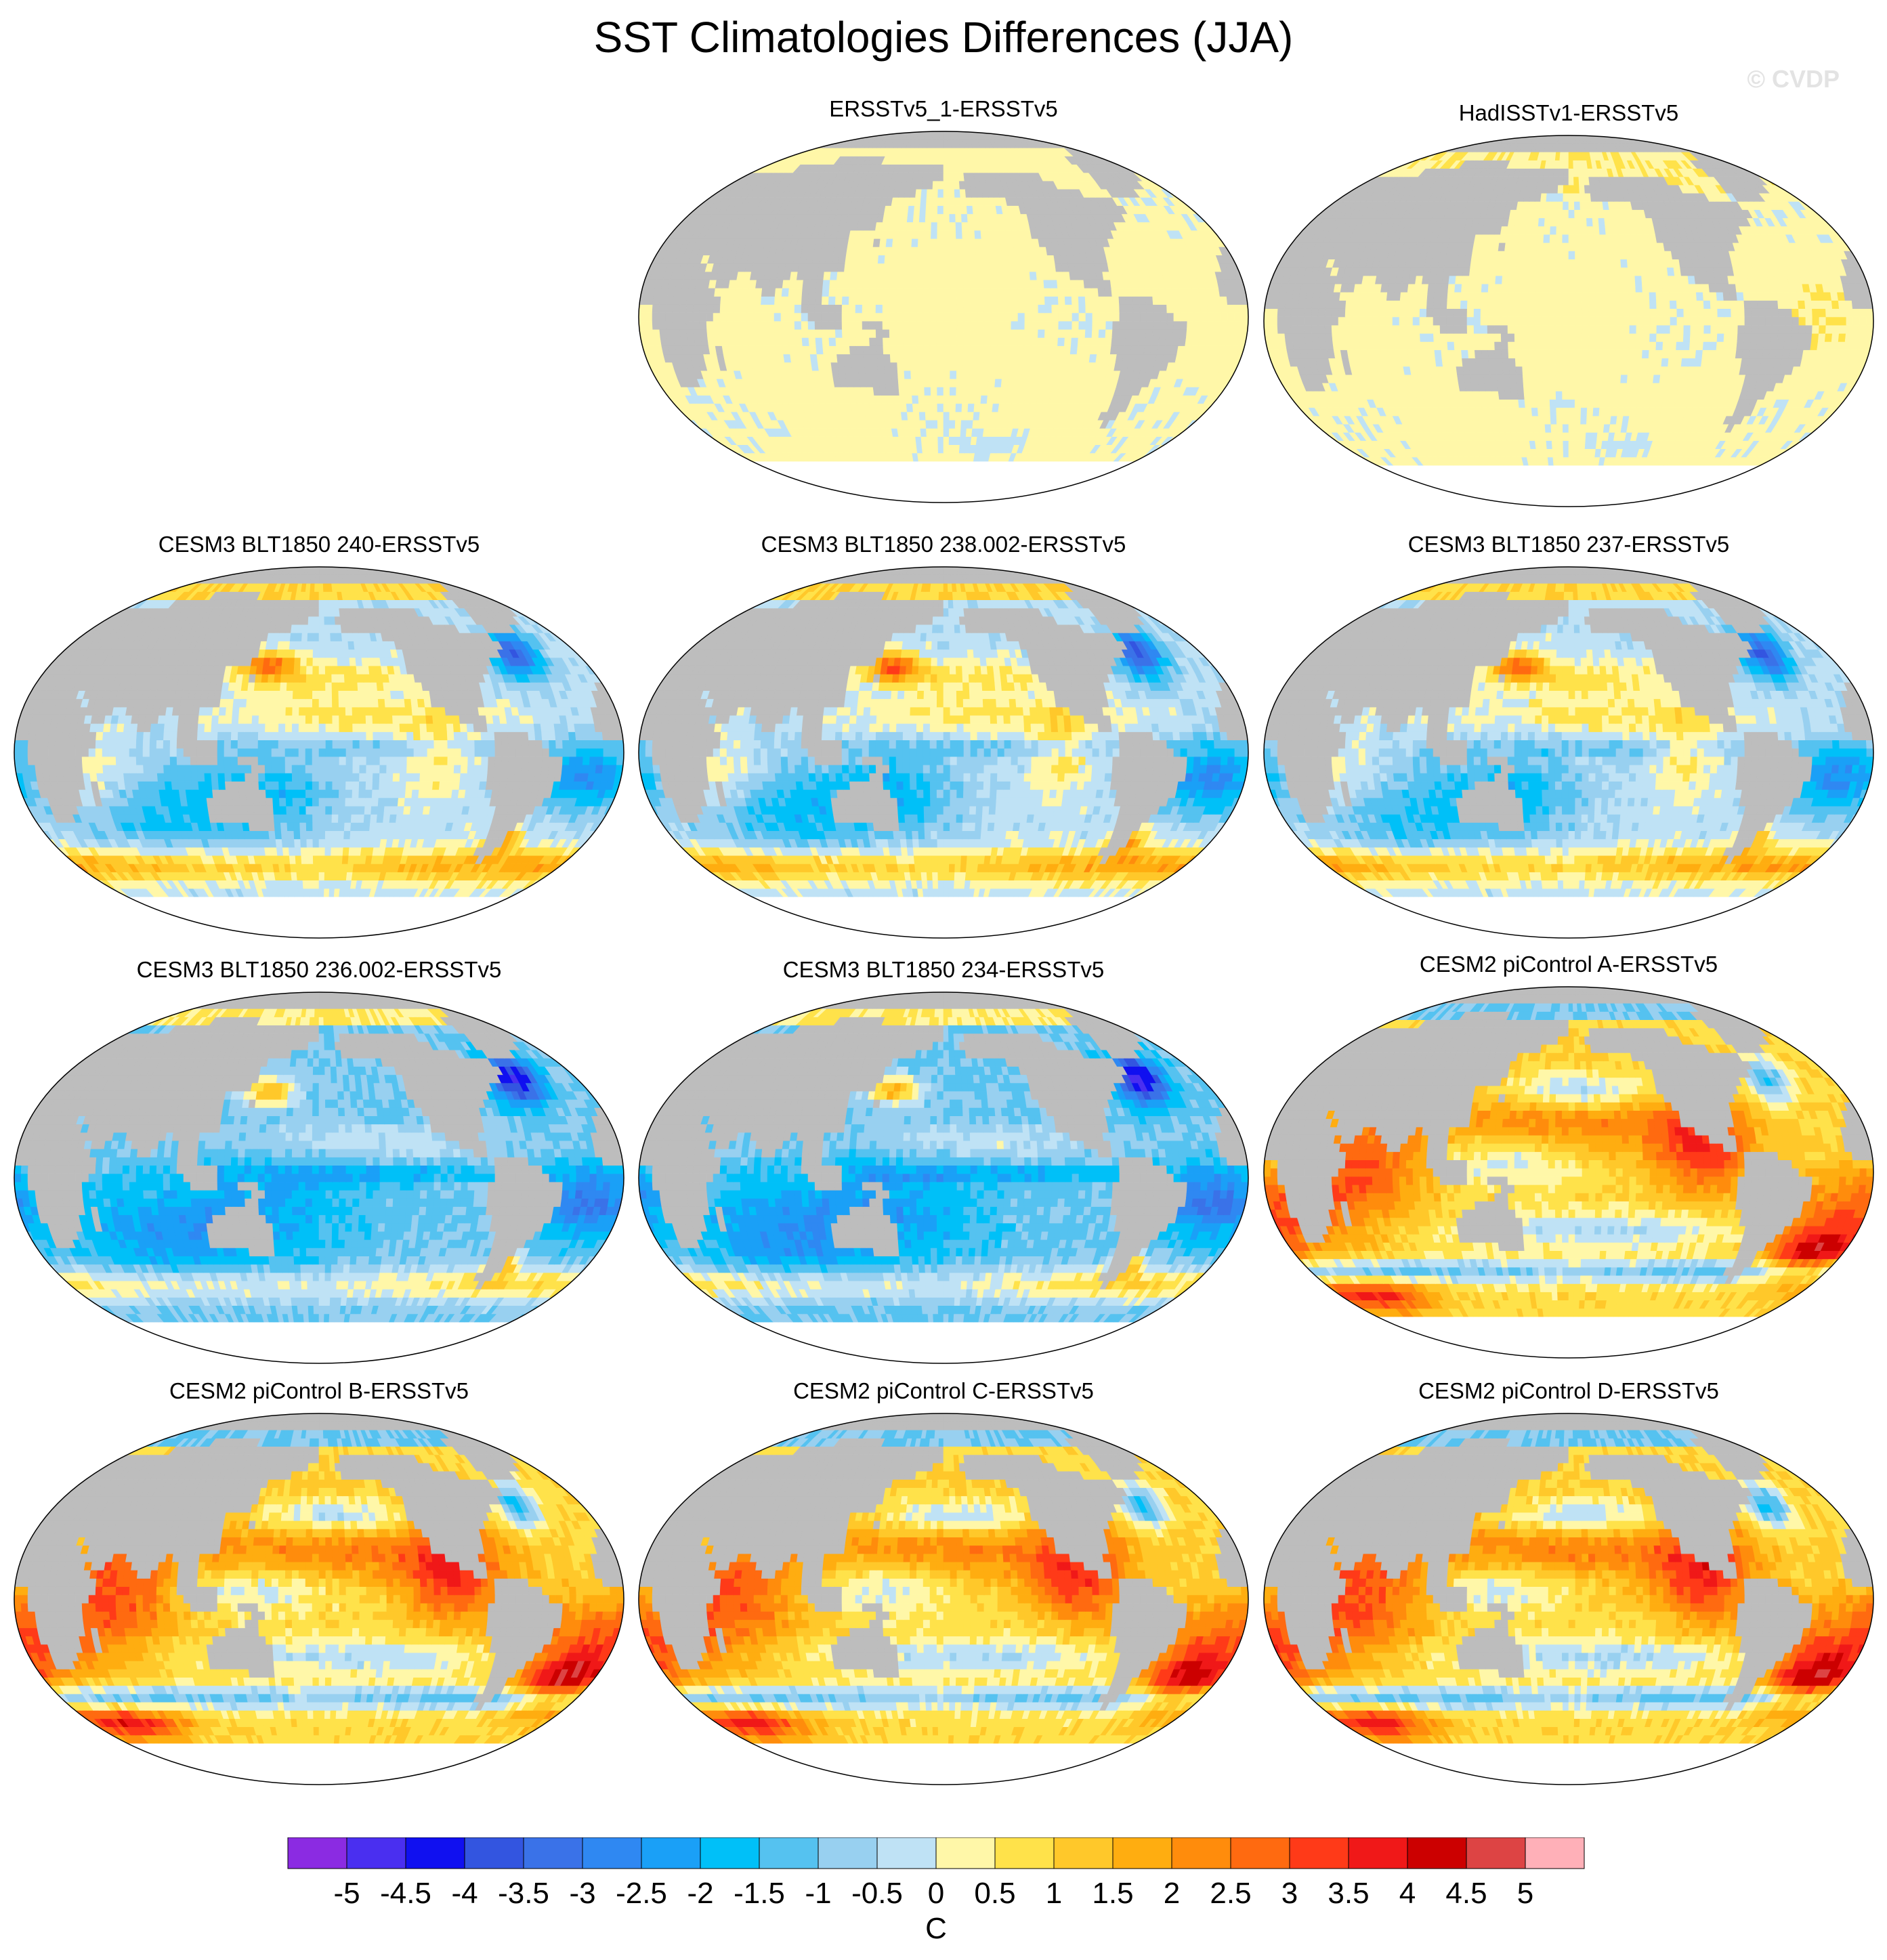  What do you see at coordinates (1569, 113) in the screenshot?
I see `panel-title: HadISSTv1-ERSSTv5` at bounding box center [1569, 113].